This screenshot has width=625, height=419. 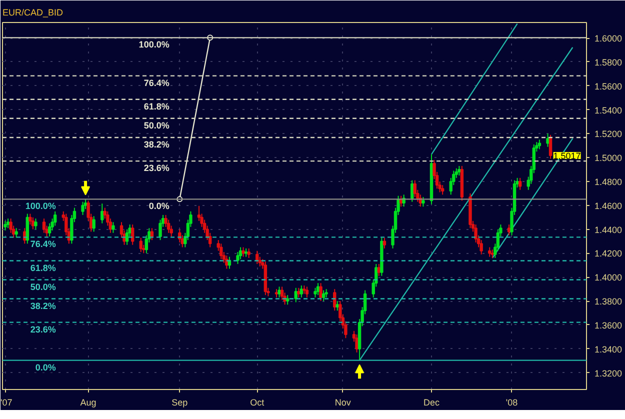 What do you see at coordinates (608, 62) in the screenshot?
I see `y-tick-label: 1.5800` at bounding box center [608, 62].